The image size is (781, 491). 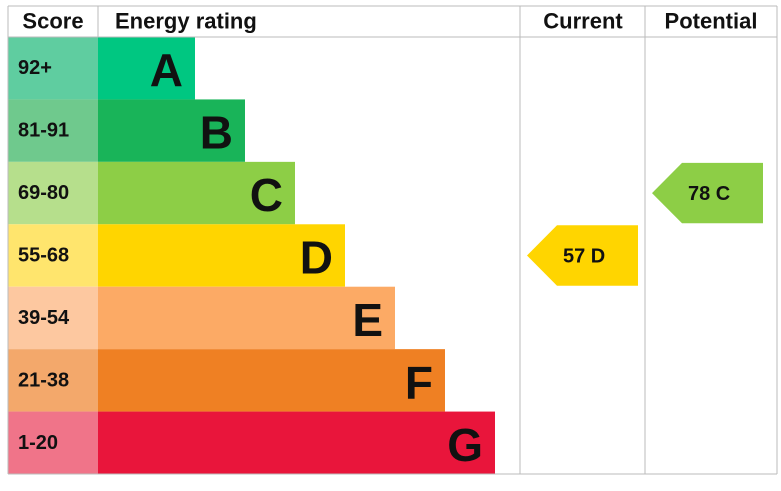 I want to click on rating-letter: C, so click(x=266, y=195).